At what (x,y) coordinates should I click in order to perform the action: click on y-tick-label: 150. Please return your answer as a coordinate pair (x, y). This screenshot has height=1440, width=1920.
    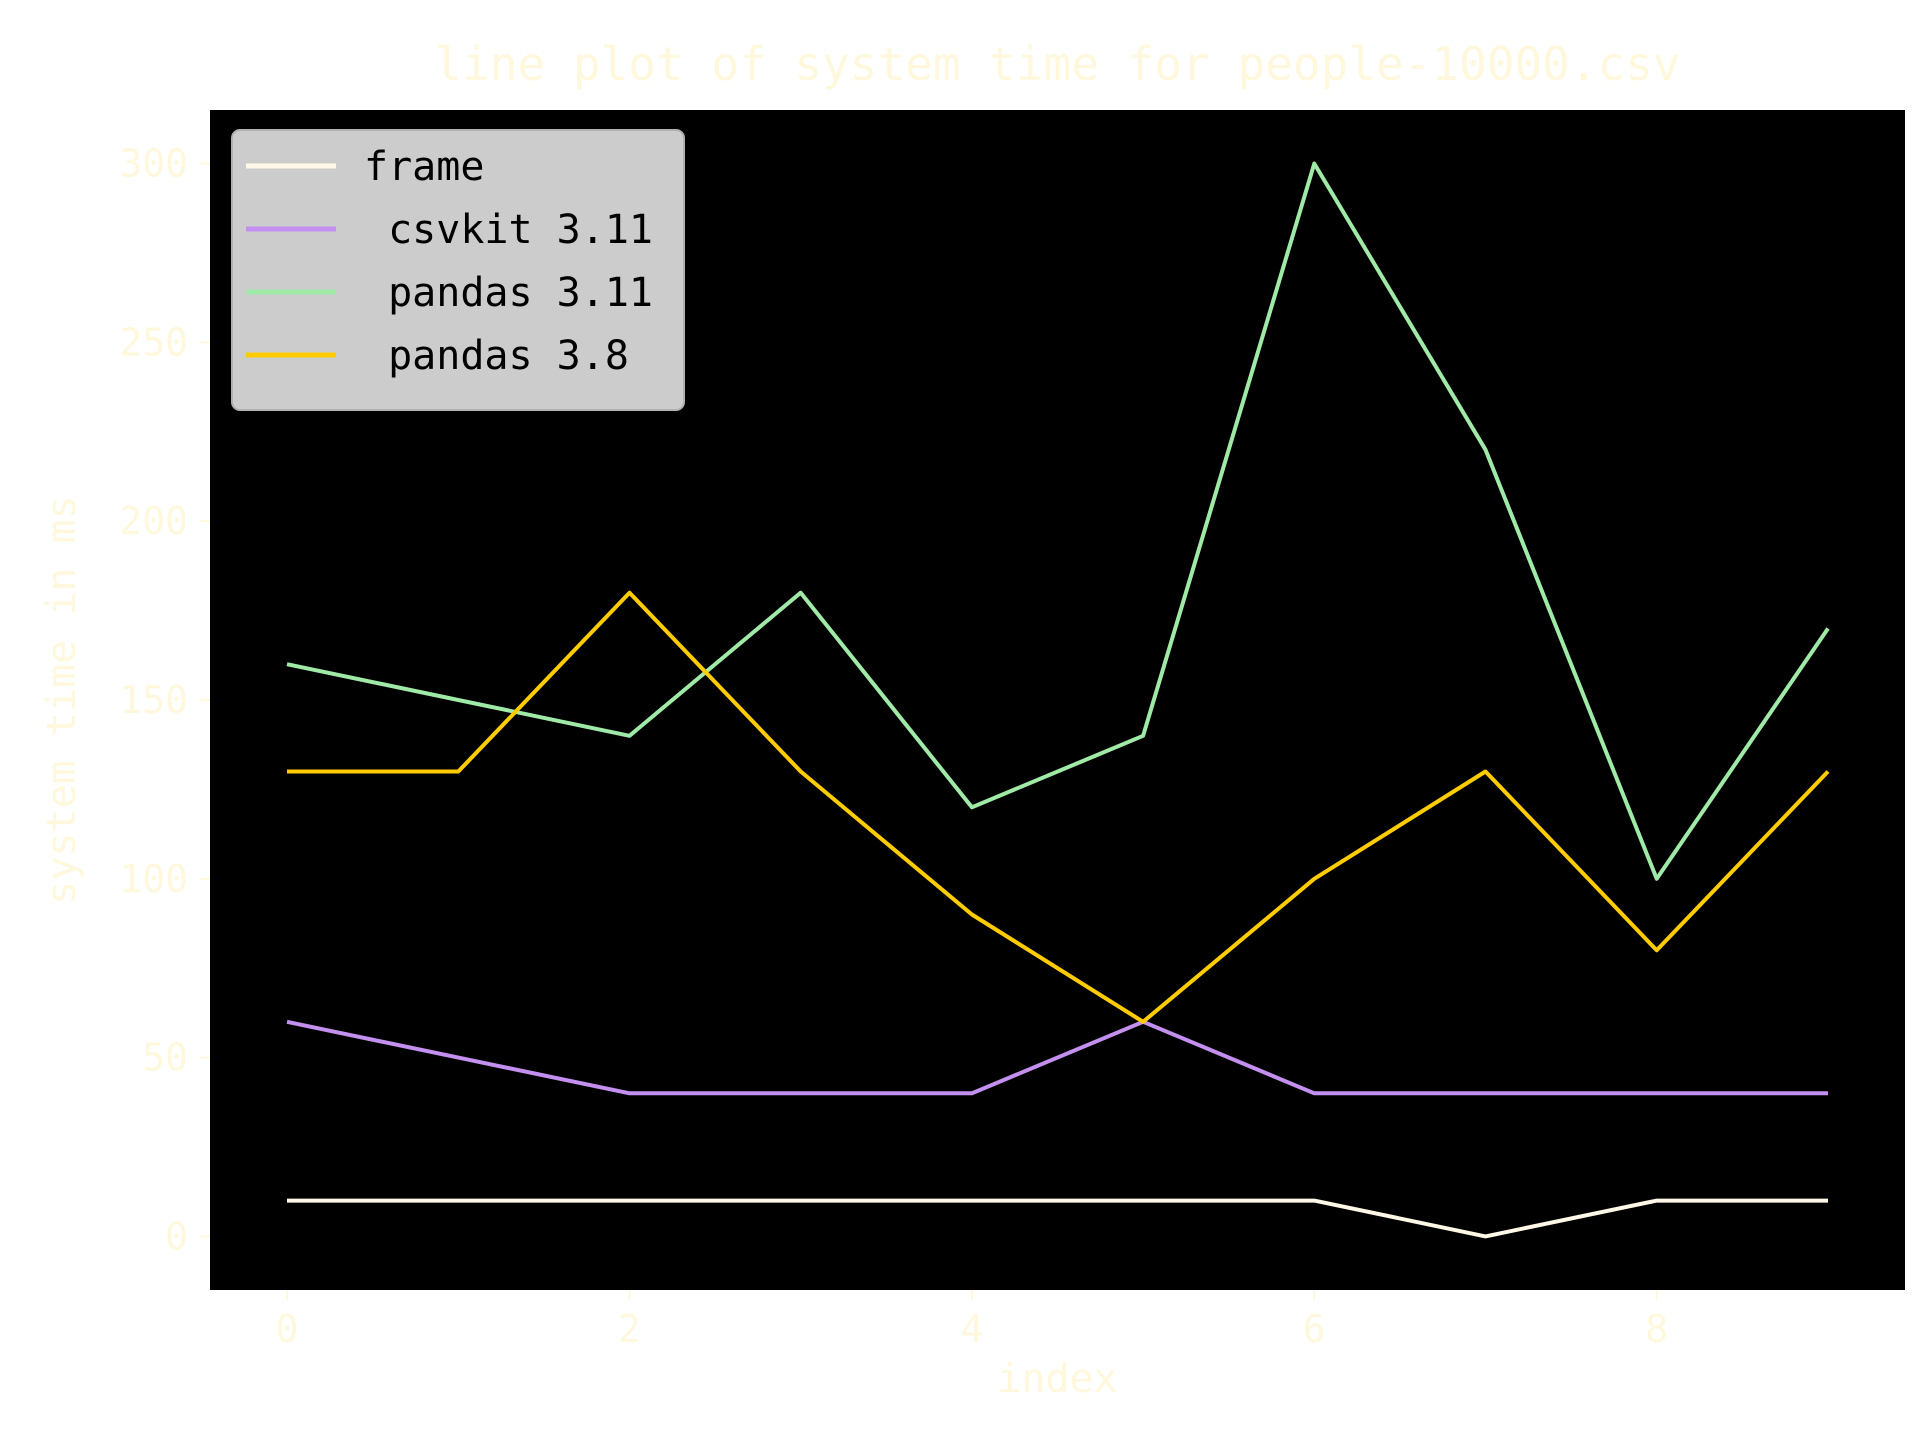
    Looking at the image, I should click on (153, 700).